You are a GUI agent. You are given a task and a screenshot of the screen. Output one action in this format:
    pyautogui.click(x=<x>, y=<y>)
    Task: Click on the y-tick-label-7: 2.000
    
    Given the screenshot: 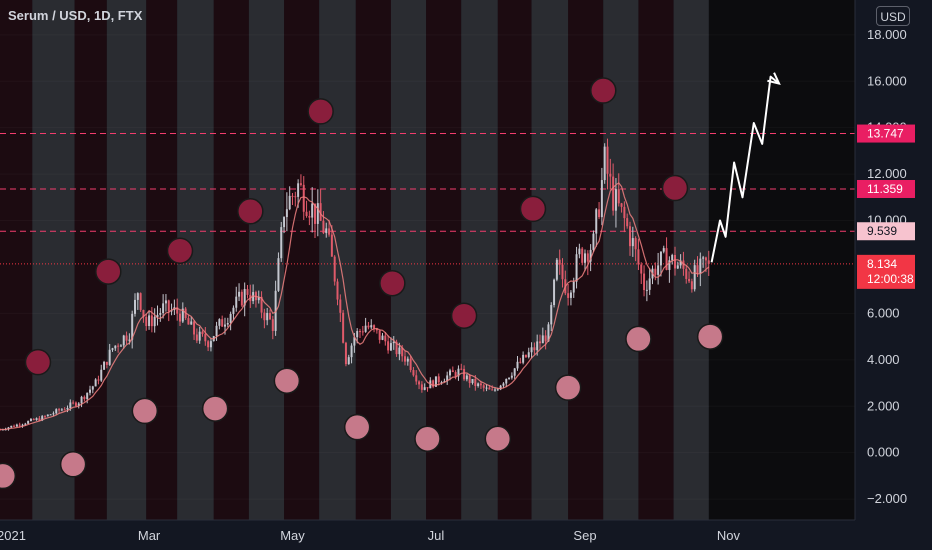 What is the action you would take?
    pyautogui.click(x=883, y=405)
    